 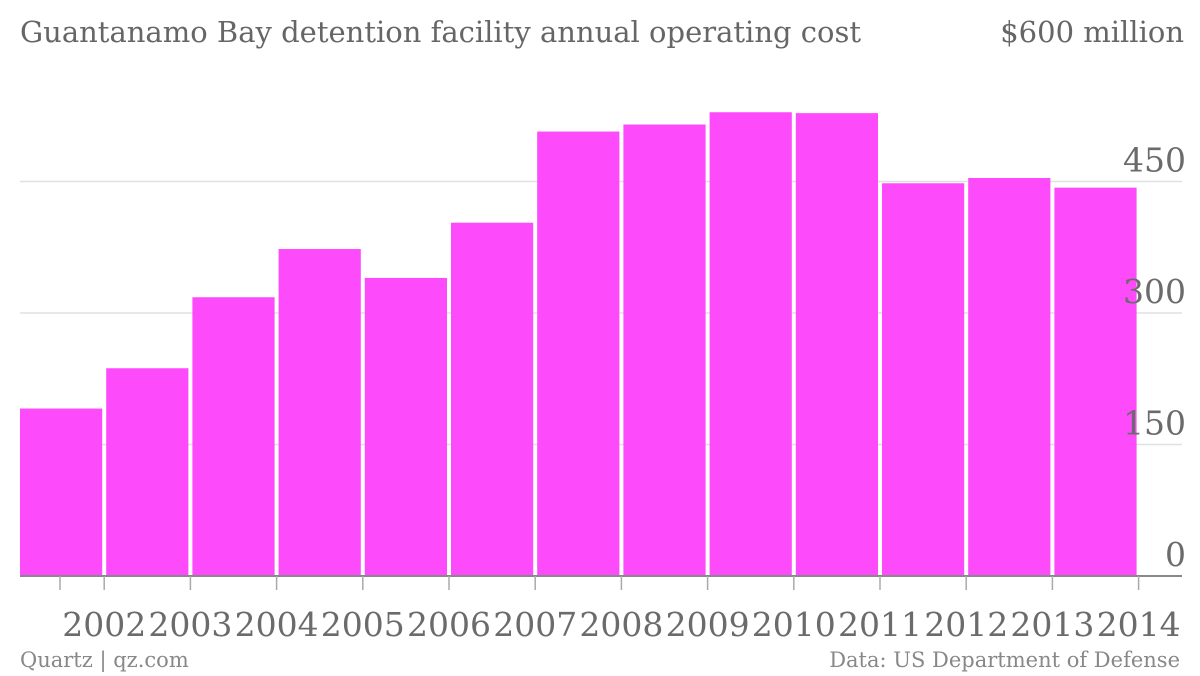 I want to click on x-tick-label: 2010, so click(x=794, y=624).